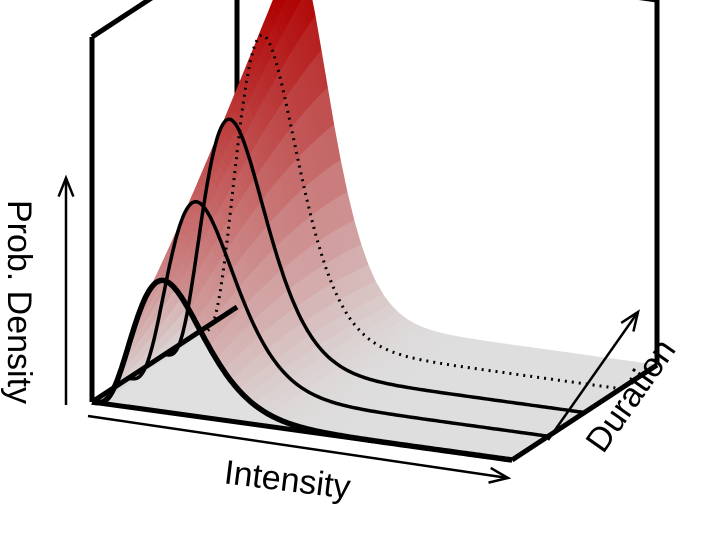  I want to click on x-axis-label: Intensity, so click(287, 480).